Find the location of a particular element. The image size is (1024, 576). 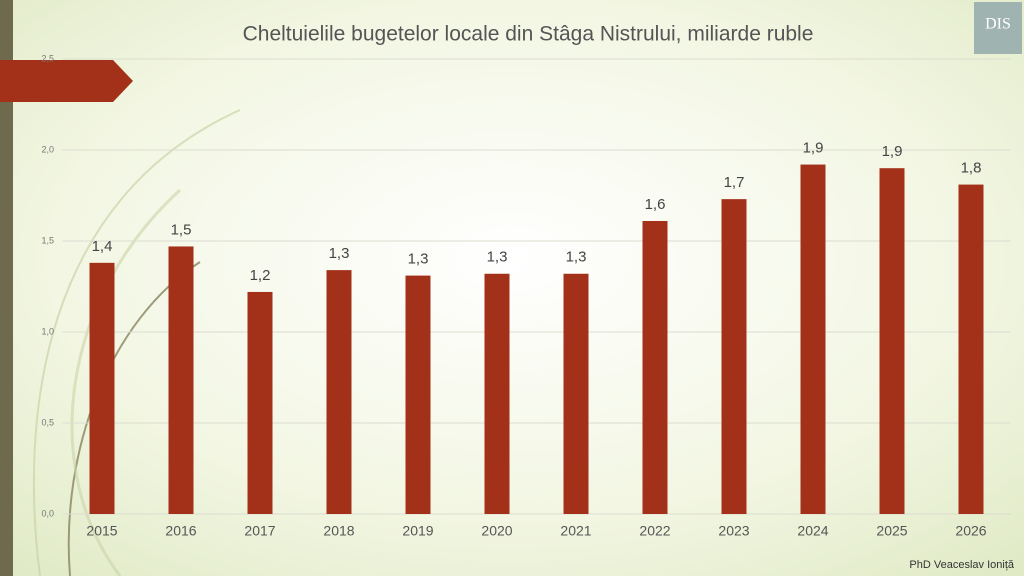

value-label: 1,7 is located at coordinates (734, 182).